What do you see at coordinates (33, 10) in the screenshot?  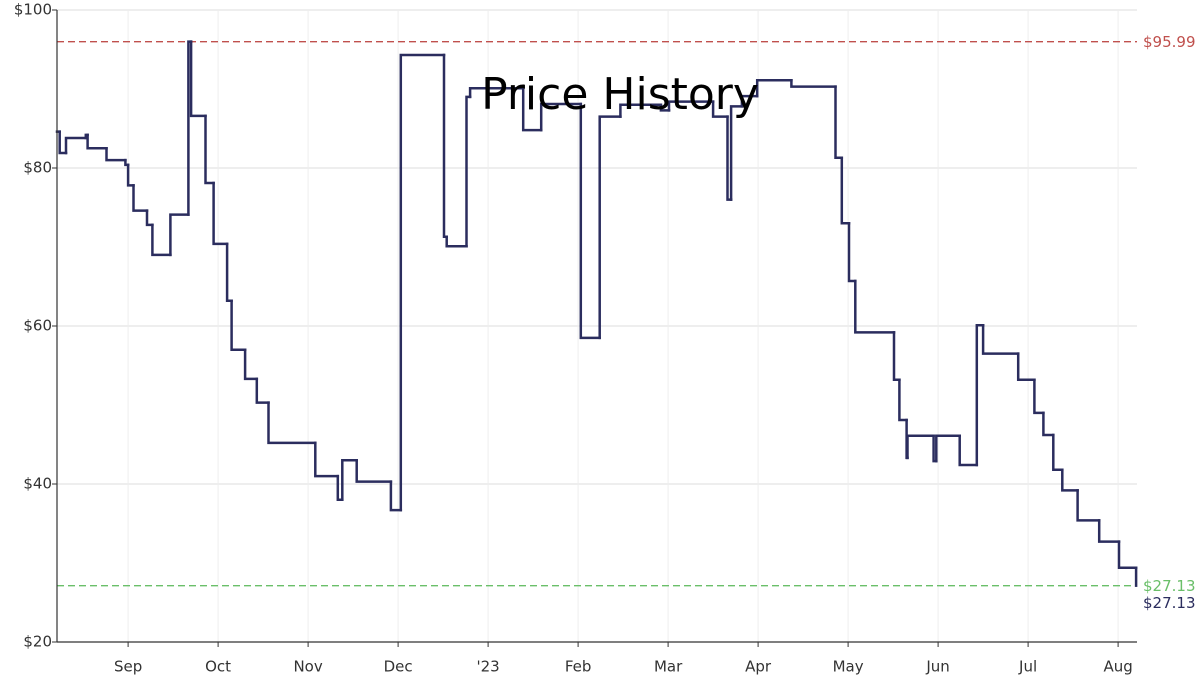 I see `y-tick-label: $100` at bounding box center [33, 10].